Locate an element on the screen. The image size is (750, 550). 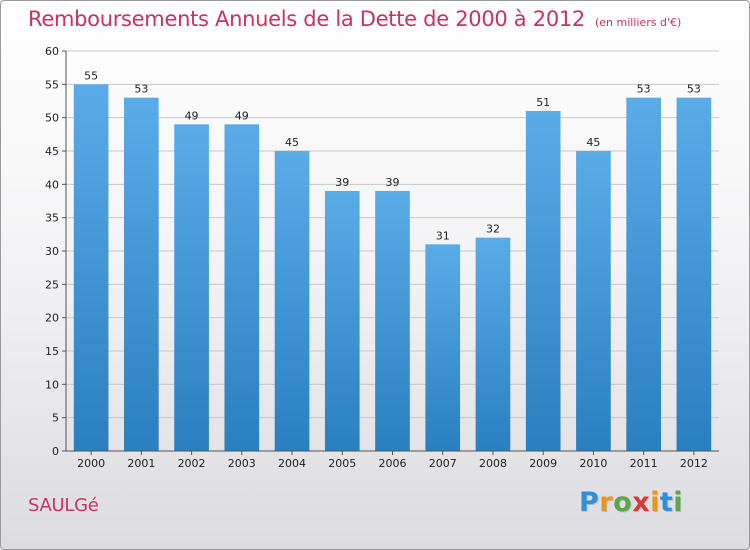
y-tick-label: 0 is located at coordinates (55, 451).